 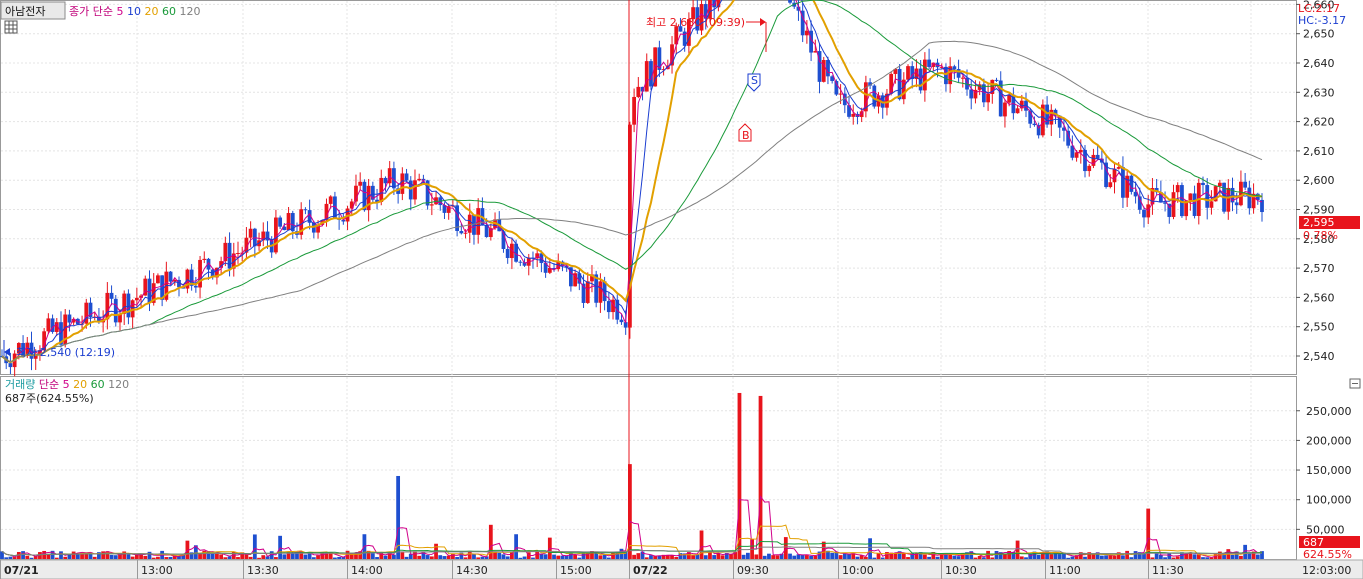 What do you see at coordinates (1320, 235) in the screenshot?
I see `current-change: 0.78%` at bounding box center [1320, 235].